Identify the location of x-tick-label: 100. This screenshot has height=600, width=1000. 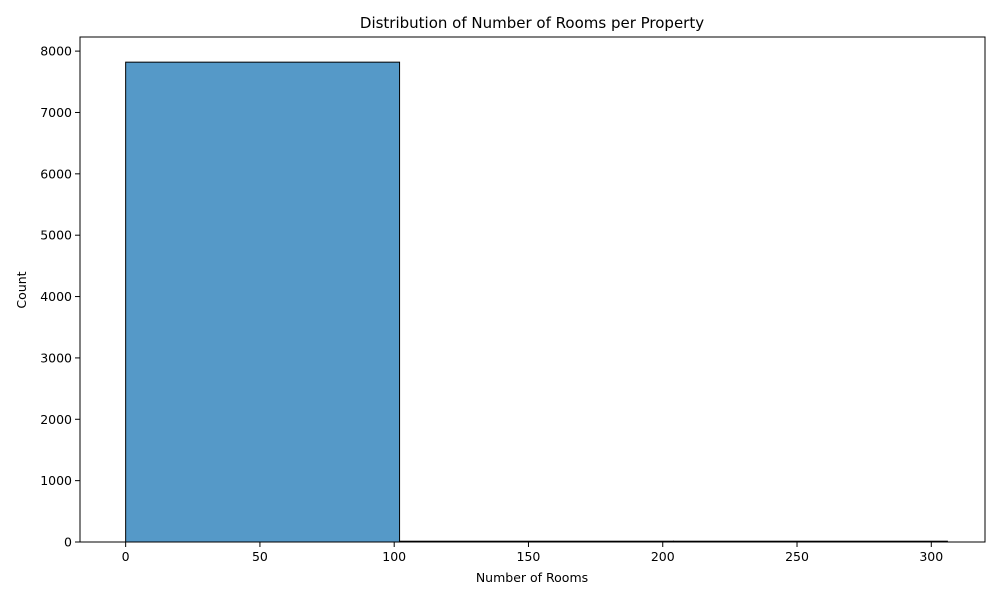
(394, 556).